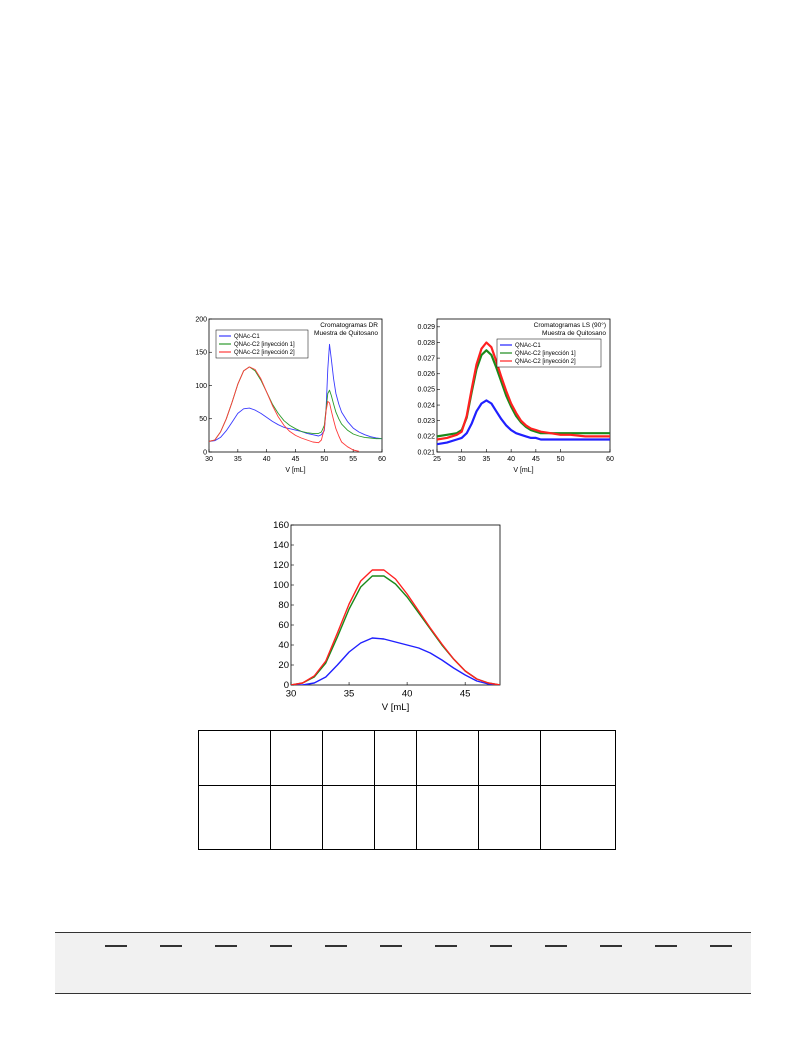  Describe the element at coordinates (349, 325) in the screenshot. I see `chart-title-line: Cromatogramas DR` at that location.